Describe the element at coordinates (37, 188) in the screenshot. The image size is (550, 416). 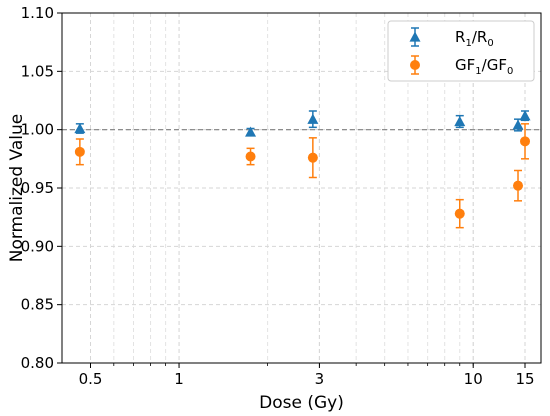
I see `y-tick-label: 0.95` at that location.